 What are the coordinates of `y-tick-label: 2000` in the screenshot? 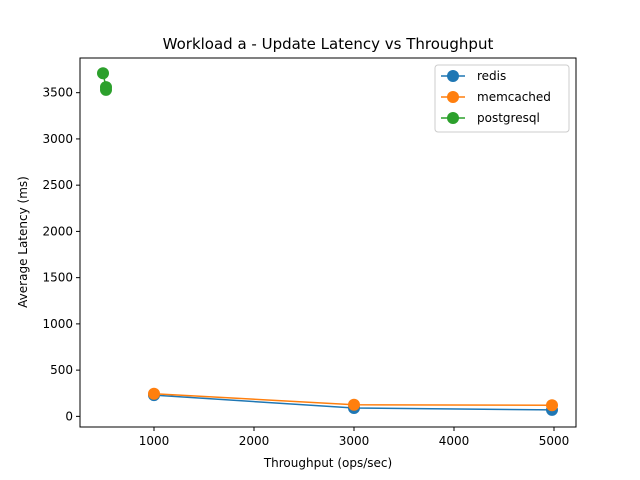 It's located at (57, 231).